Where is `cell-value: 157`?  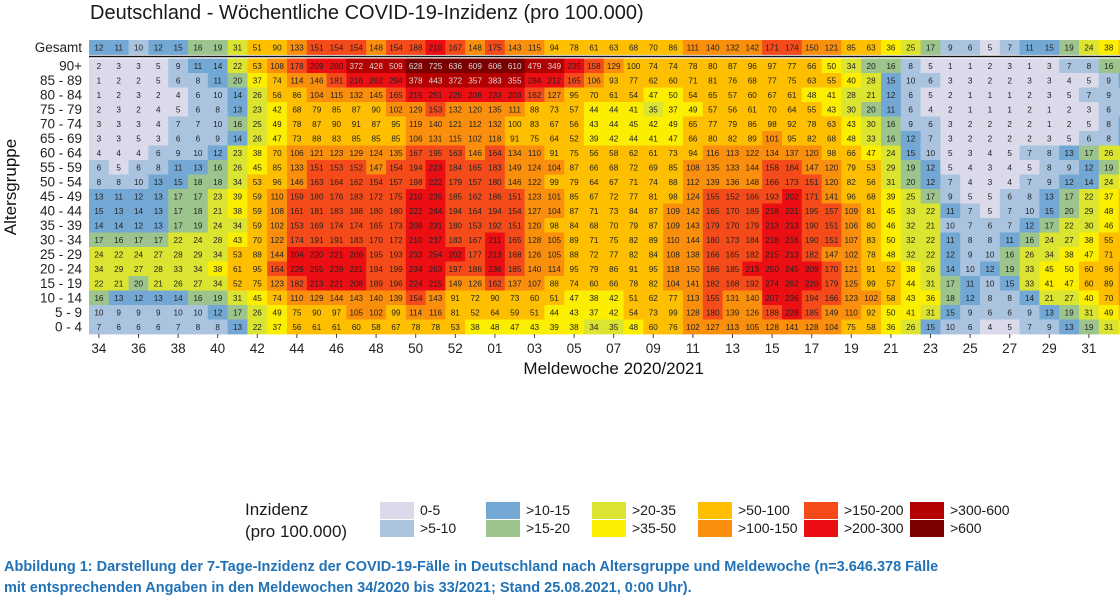
cell-value: 157 is located at coordinates (832, 211).